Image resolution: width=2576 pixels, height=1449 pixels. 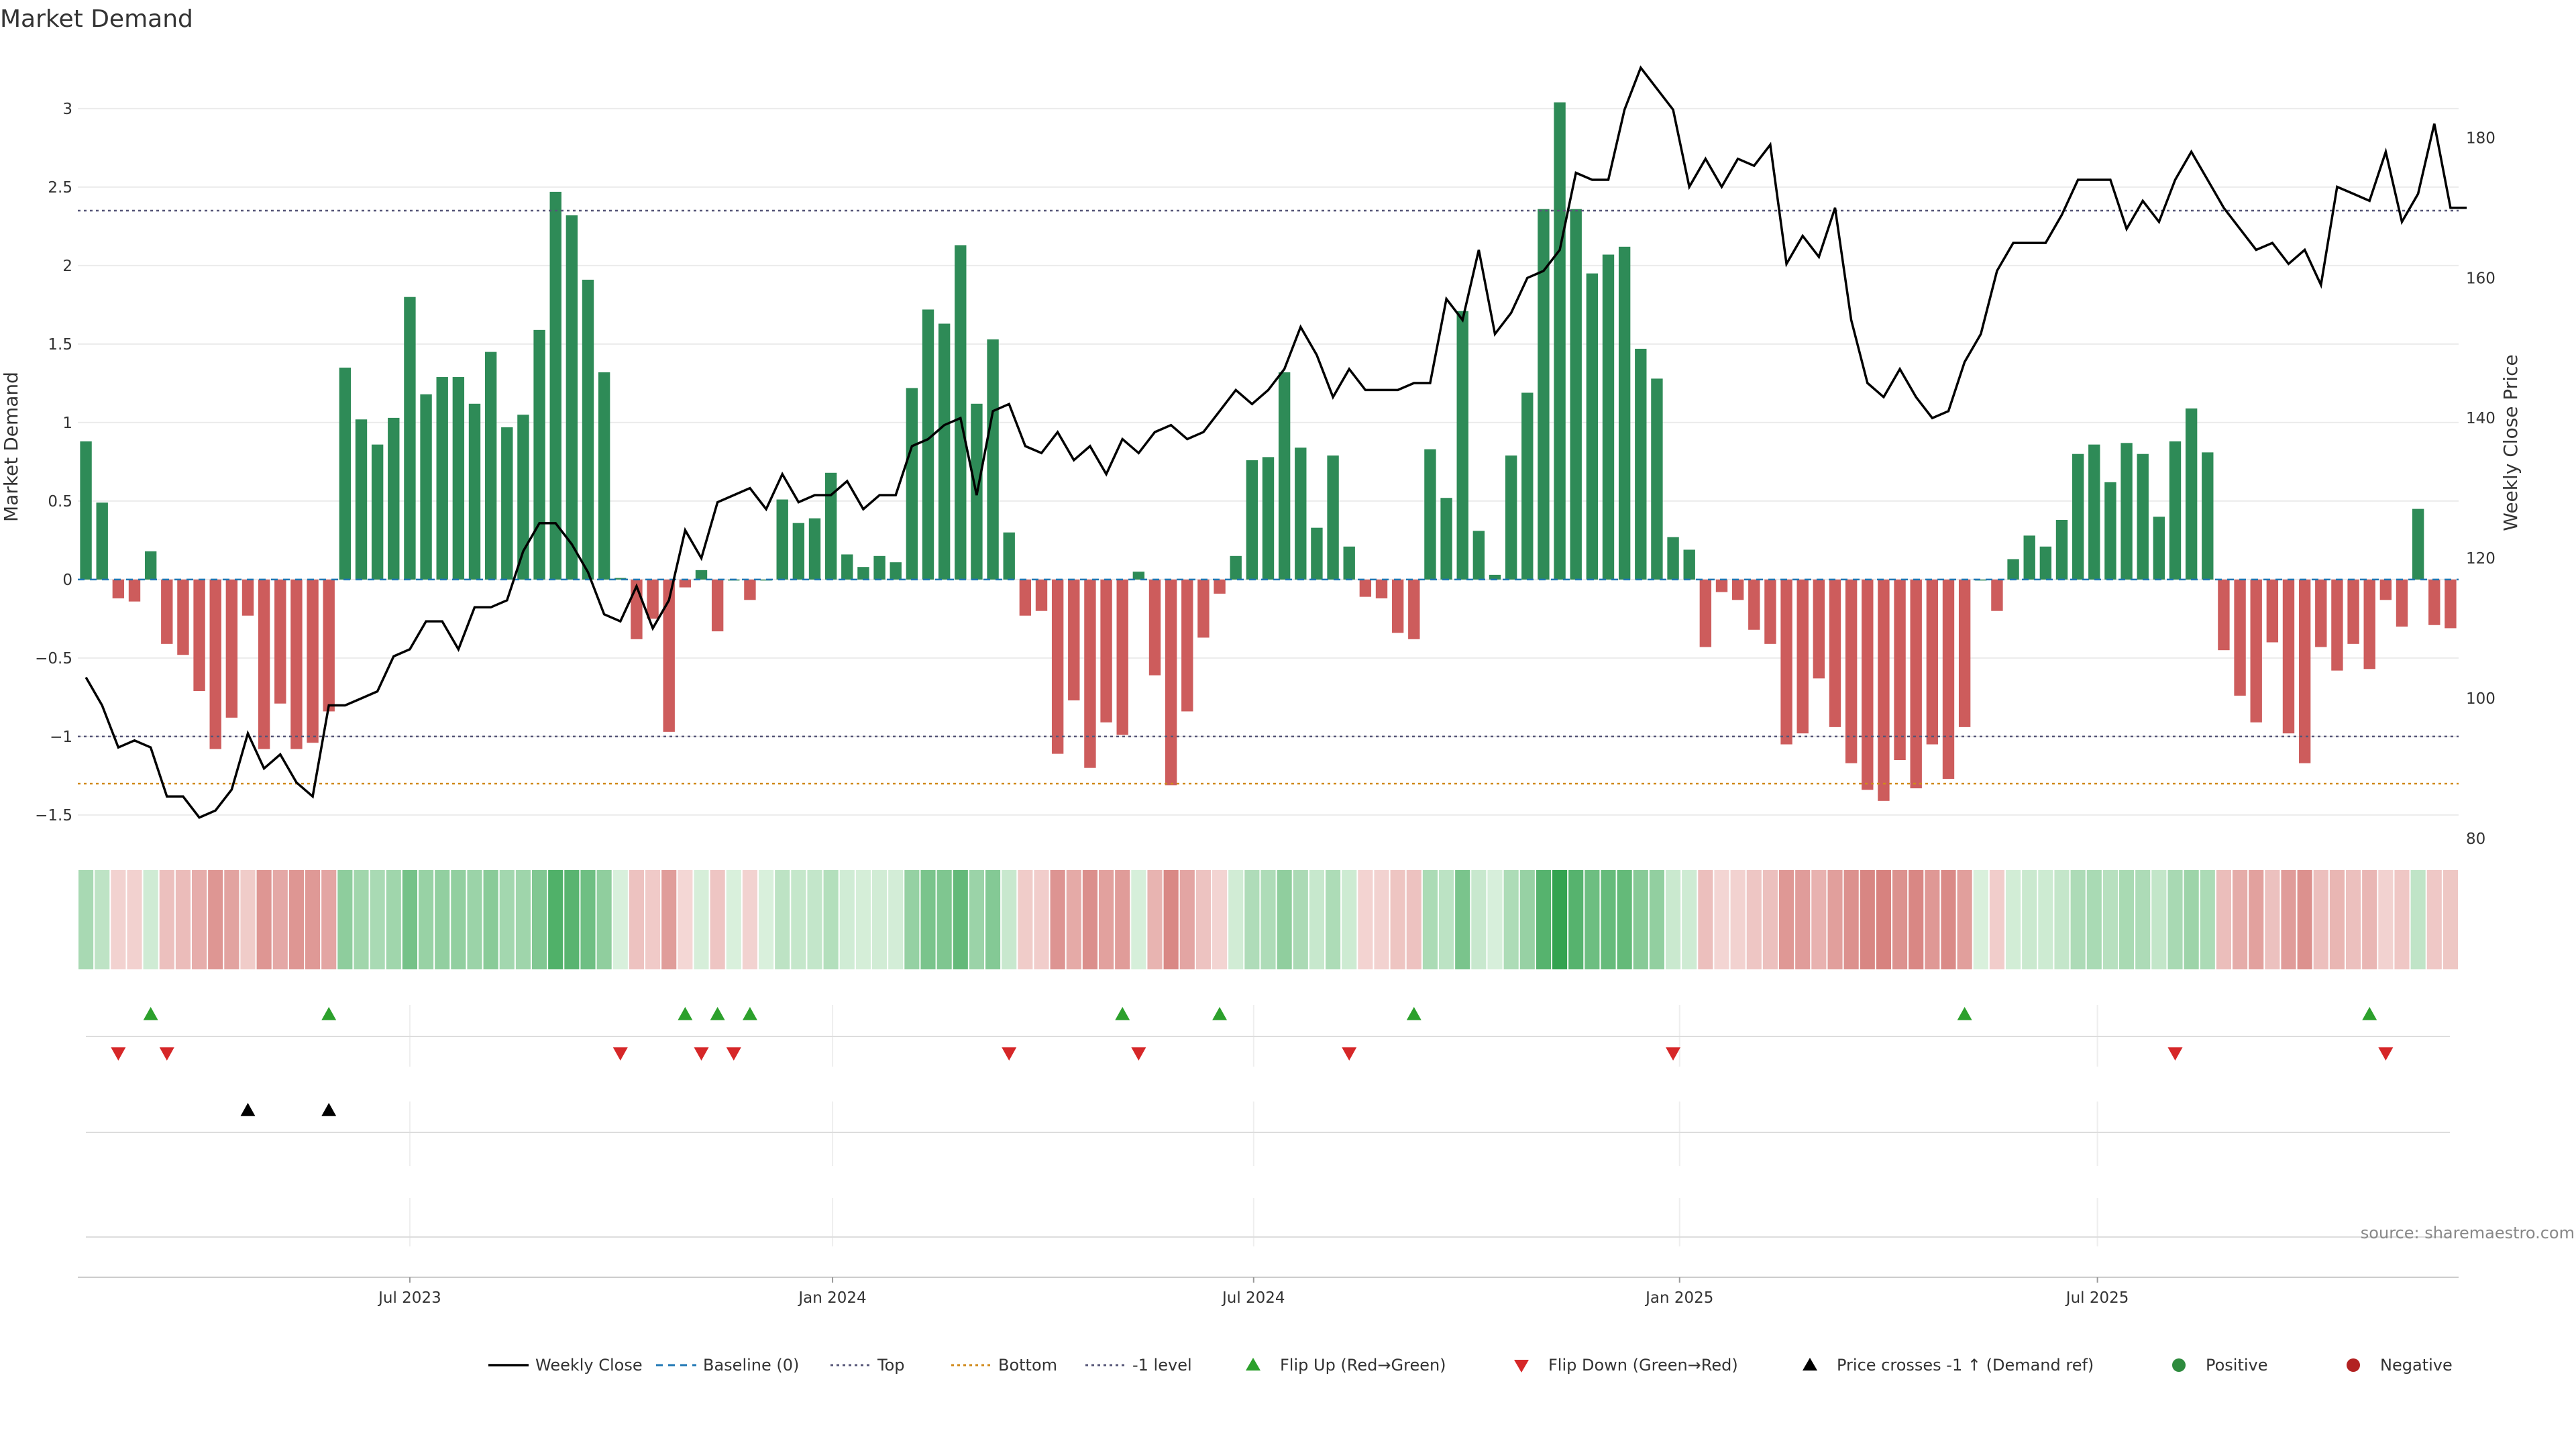 What do you see at coordinates (60, 345) in the screenshot?
I see `y-tick-label: 1.5` at bounding box center [60, 345].